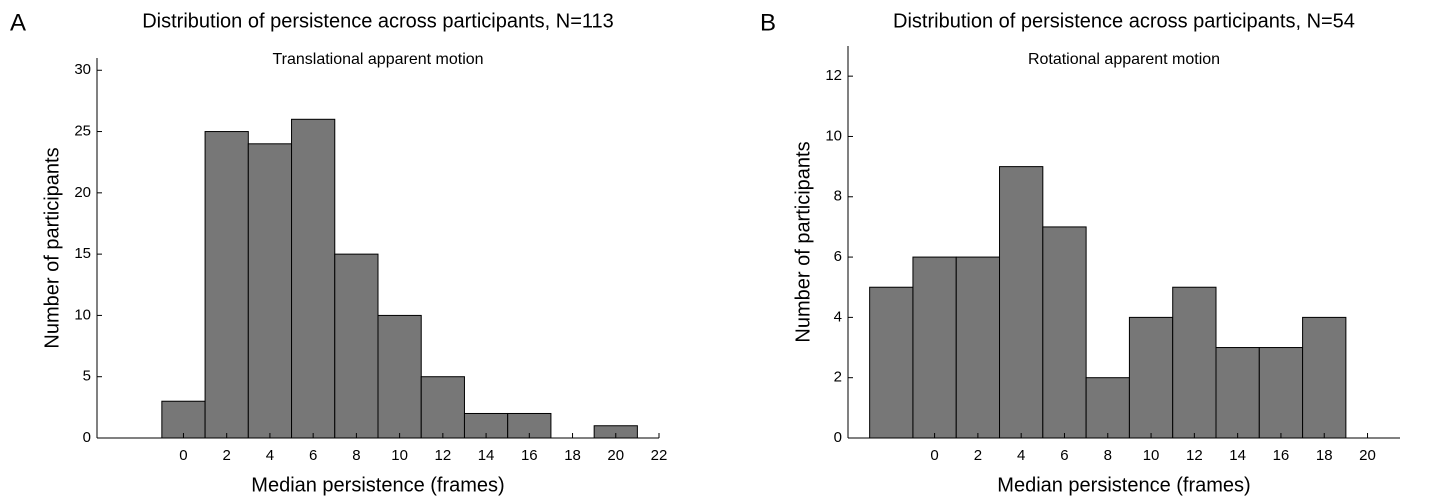 This screenshot has width=1429, height=499. Describe the element at coordinates (87, 376) in the screenshot. I see `y-tick-label: 5` at that location.